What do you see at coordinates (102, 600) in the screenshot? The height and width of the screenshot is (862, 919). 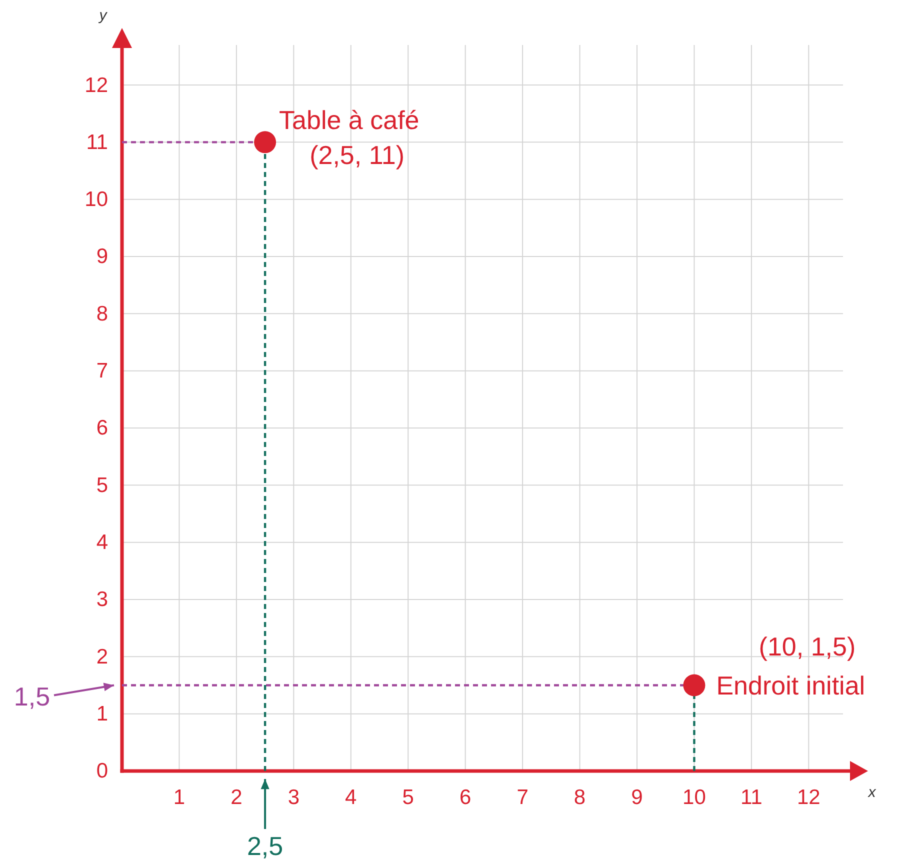 I see `y-tick-label: 3` at bounding box center [102, 600].